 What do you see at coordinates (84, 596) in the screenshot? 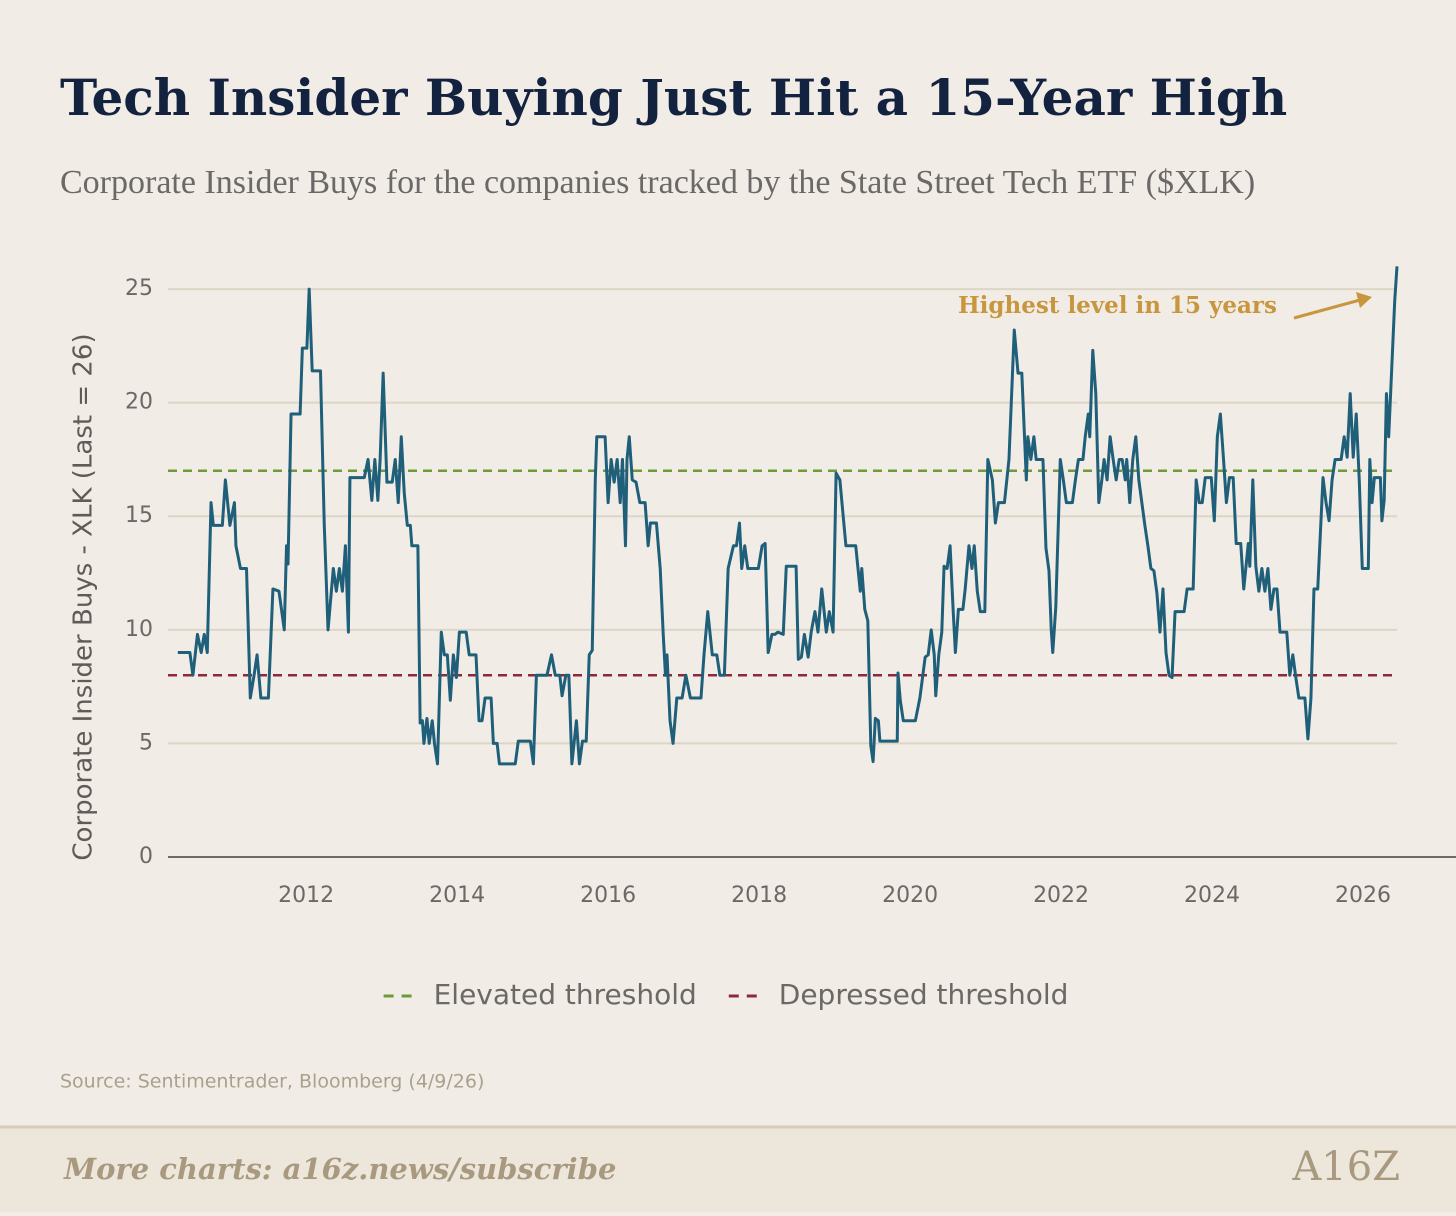
I see `y-axis-label: Corporate Insider Buys - XLK (Last = 26)` at bounding box center [84, 596].